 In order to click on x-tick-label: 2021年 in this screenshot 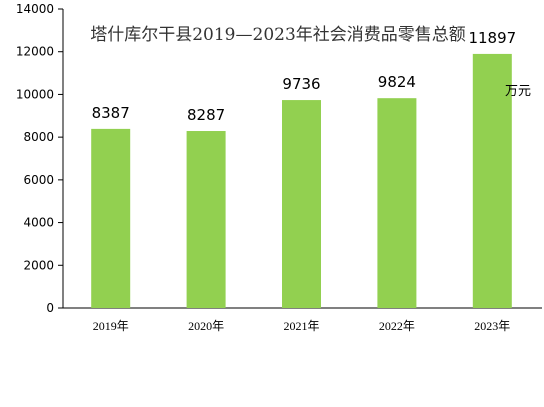, I will do `click(301, 326)`.